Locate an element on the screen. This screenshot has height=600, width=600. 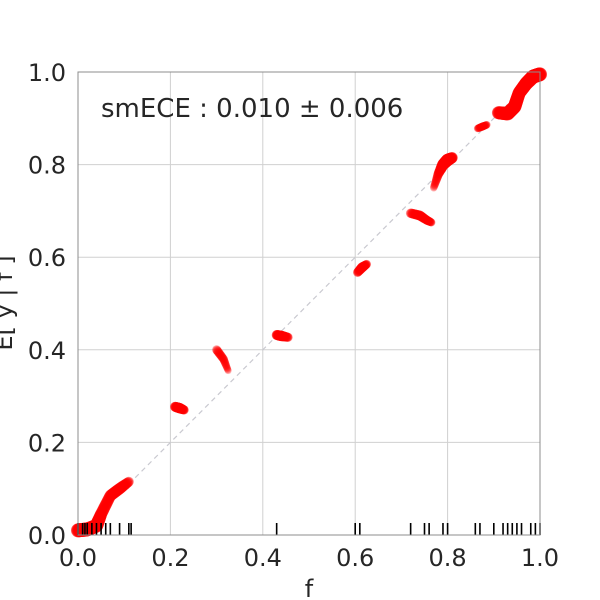
x-tick-label: 0.4 is located at coordinates (263, 558).